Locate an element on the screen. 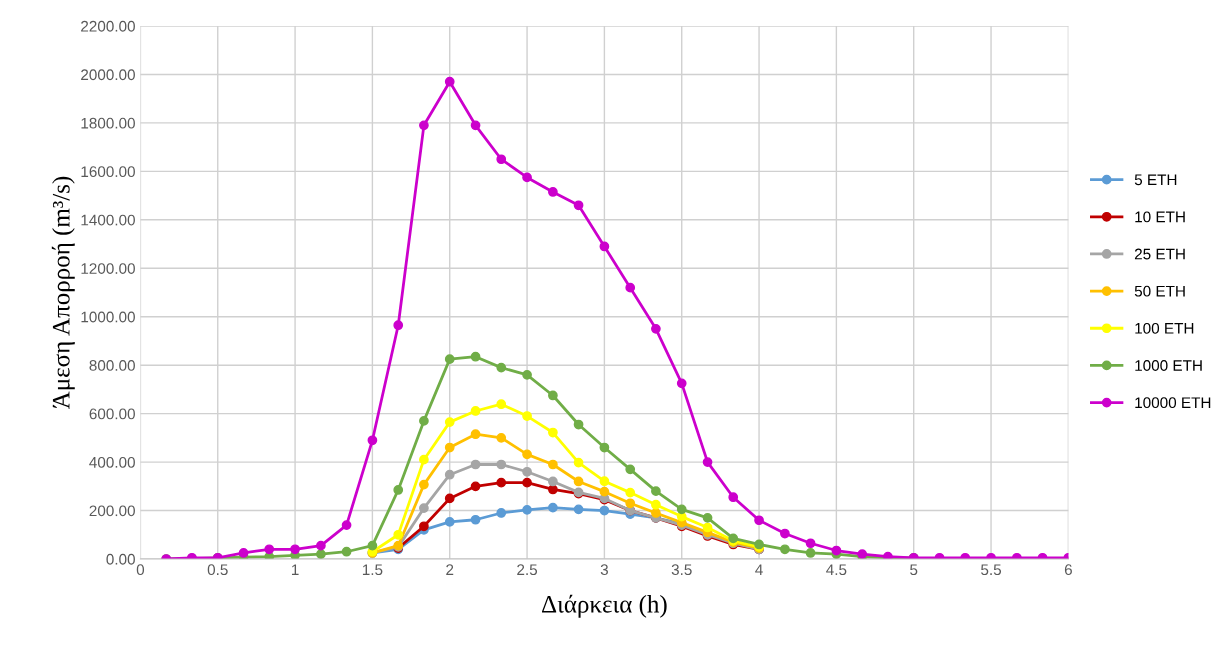 The height and width of the screenshot is (650, 1221). legend-label: 10 ETH is located at coordinates (1160, 217).